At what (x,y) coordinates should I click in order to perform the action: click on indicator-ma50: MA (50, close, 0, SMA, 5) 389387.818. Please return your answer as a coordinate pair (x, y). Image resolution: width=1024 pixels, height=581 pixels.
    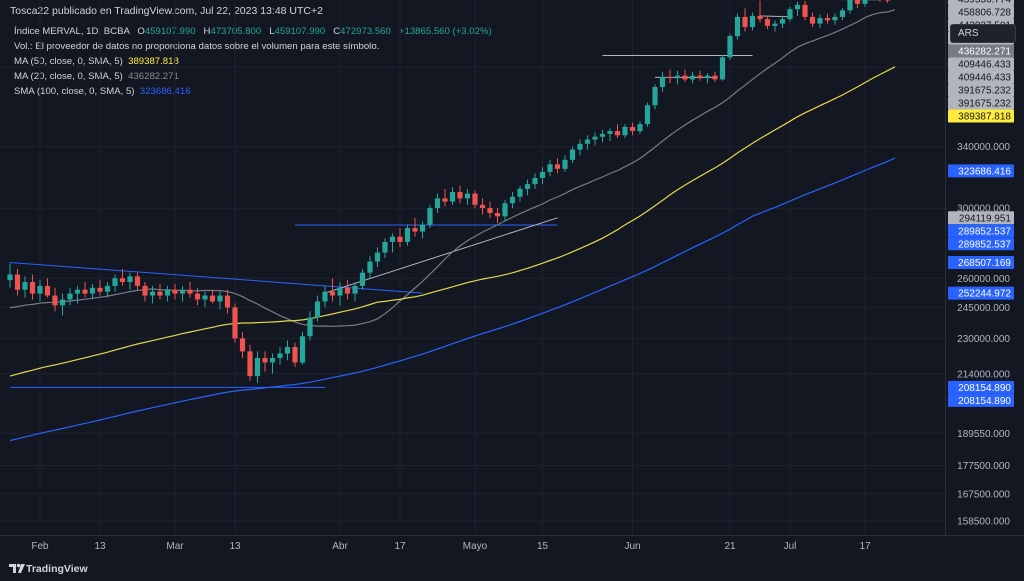
    Looking at the image, I should click on (253, 61).